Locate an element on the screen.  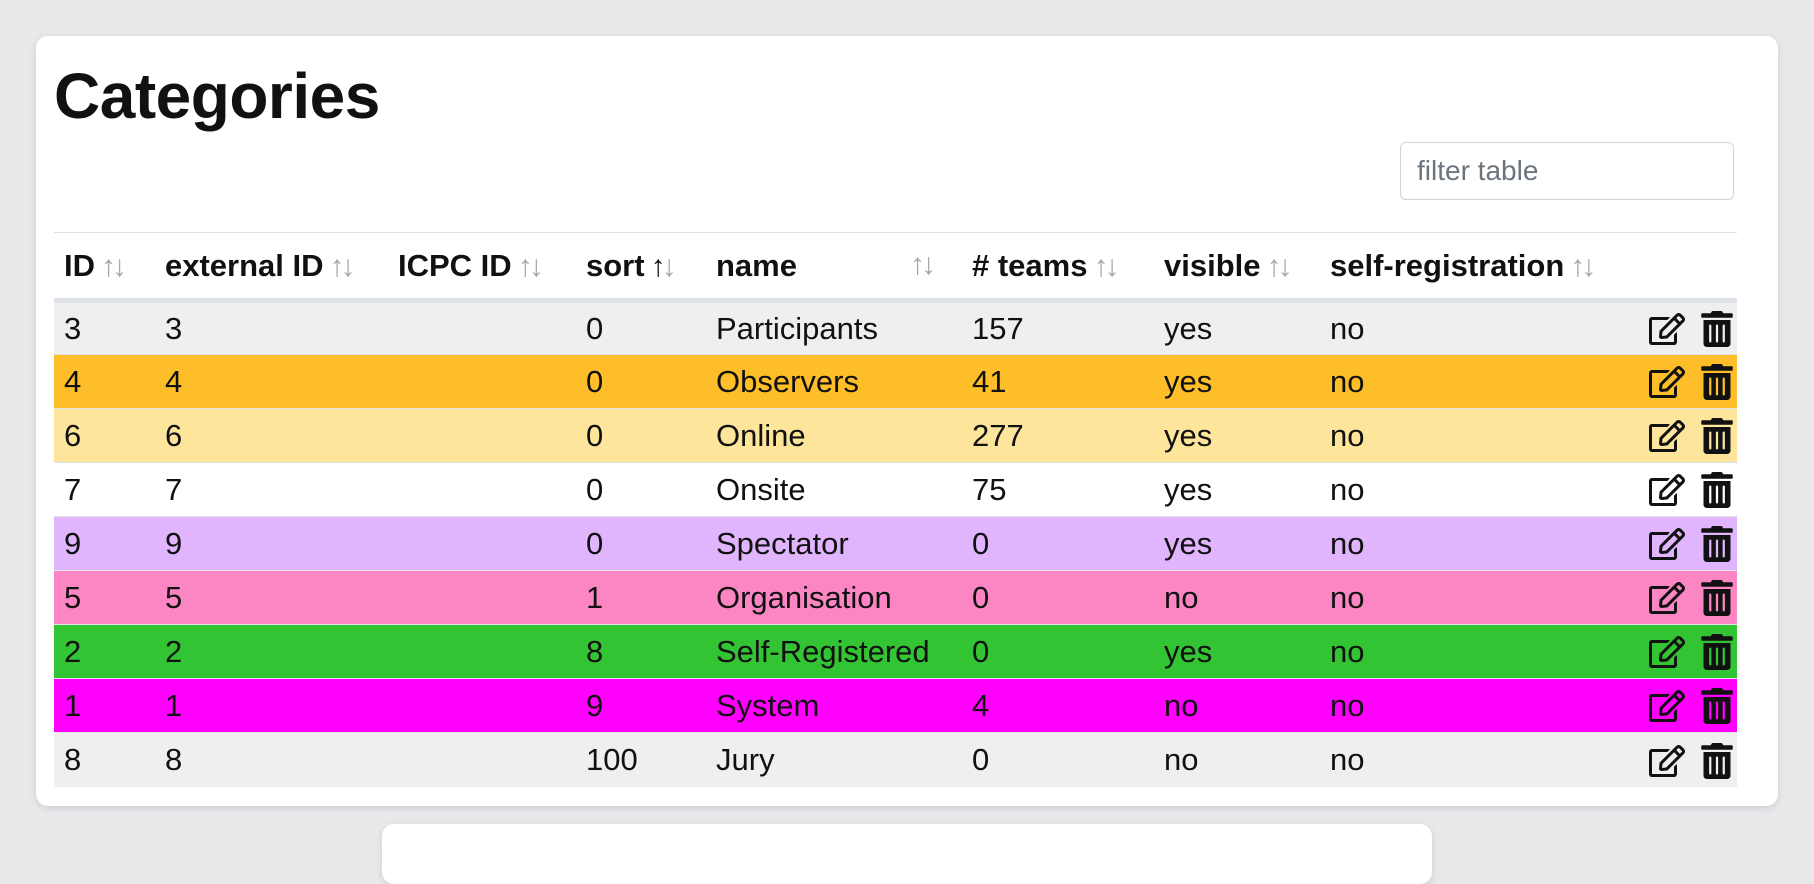
column-header-external-id: external ID ↑↓ is located at coordinates (271, 267).